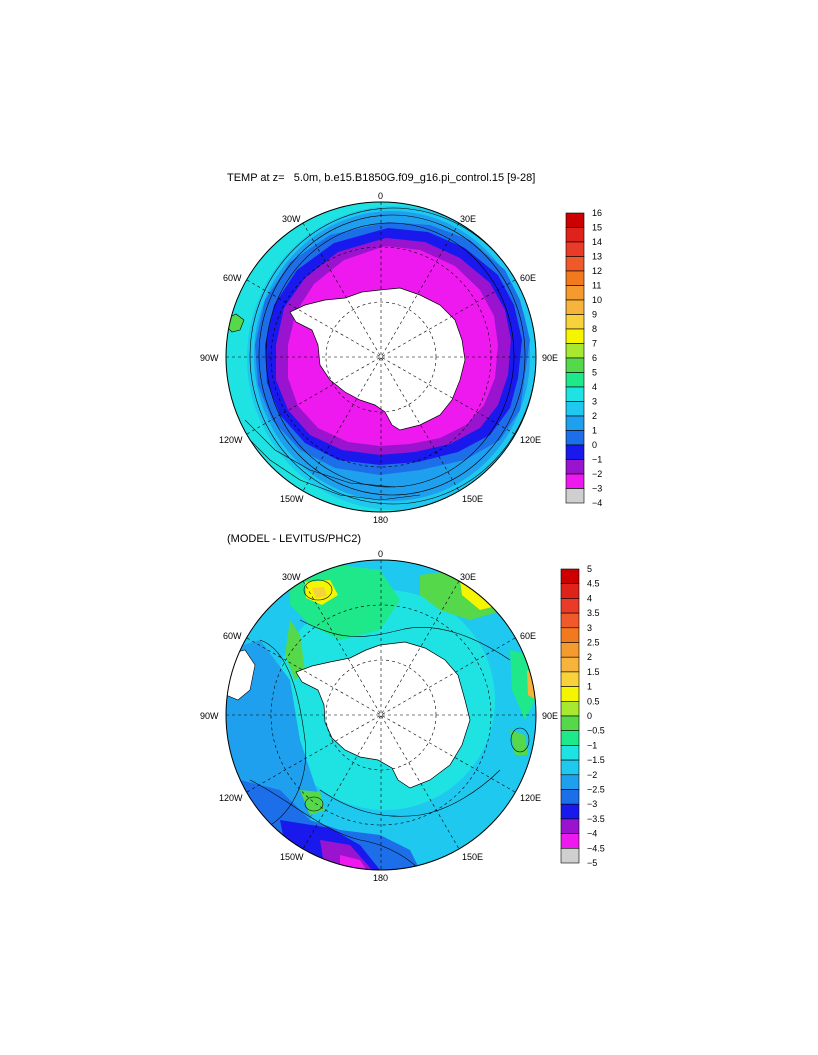 This screenshot has width=818, height=1055. Describe the element at coordinates (593, 672) in the screenshot. I see `bottom-colorbar-tick-label: 1.5` at that location.